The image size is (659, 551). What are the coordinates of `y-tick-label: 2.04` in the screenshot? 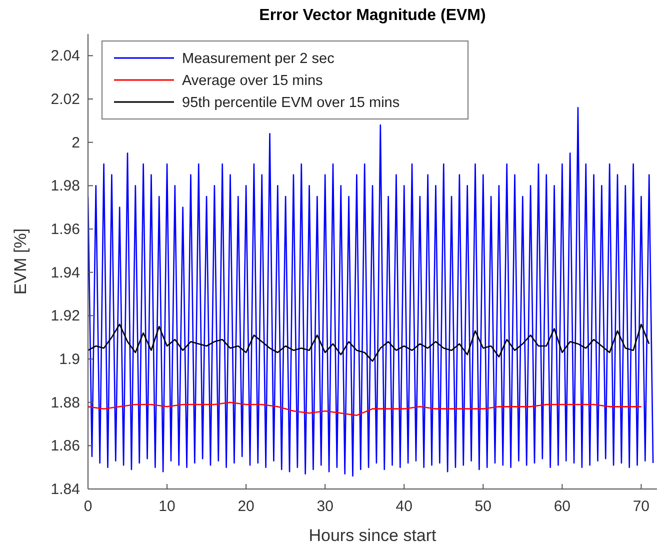 It's located at (65, 56).